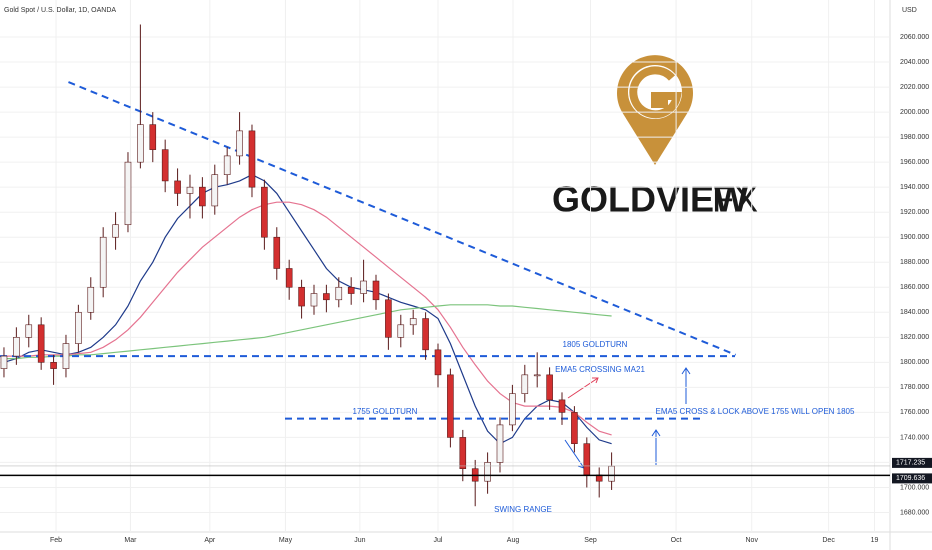  Describe the element at coordinates (286, 540) in the screenshot. I see `x-tick-label: May` at that location.